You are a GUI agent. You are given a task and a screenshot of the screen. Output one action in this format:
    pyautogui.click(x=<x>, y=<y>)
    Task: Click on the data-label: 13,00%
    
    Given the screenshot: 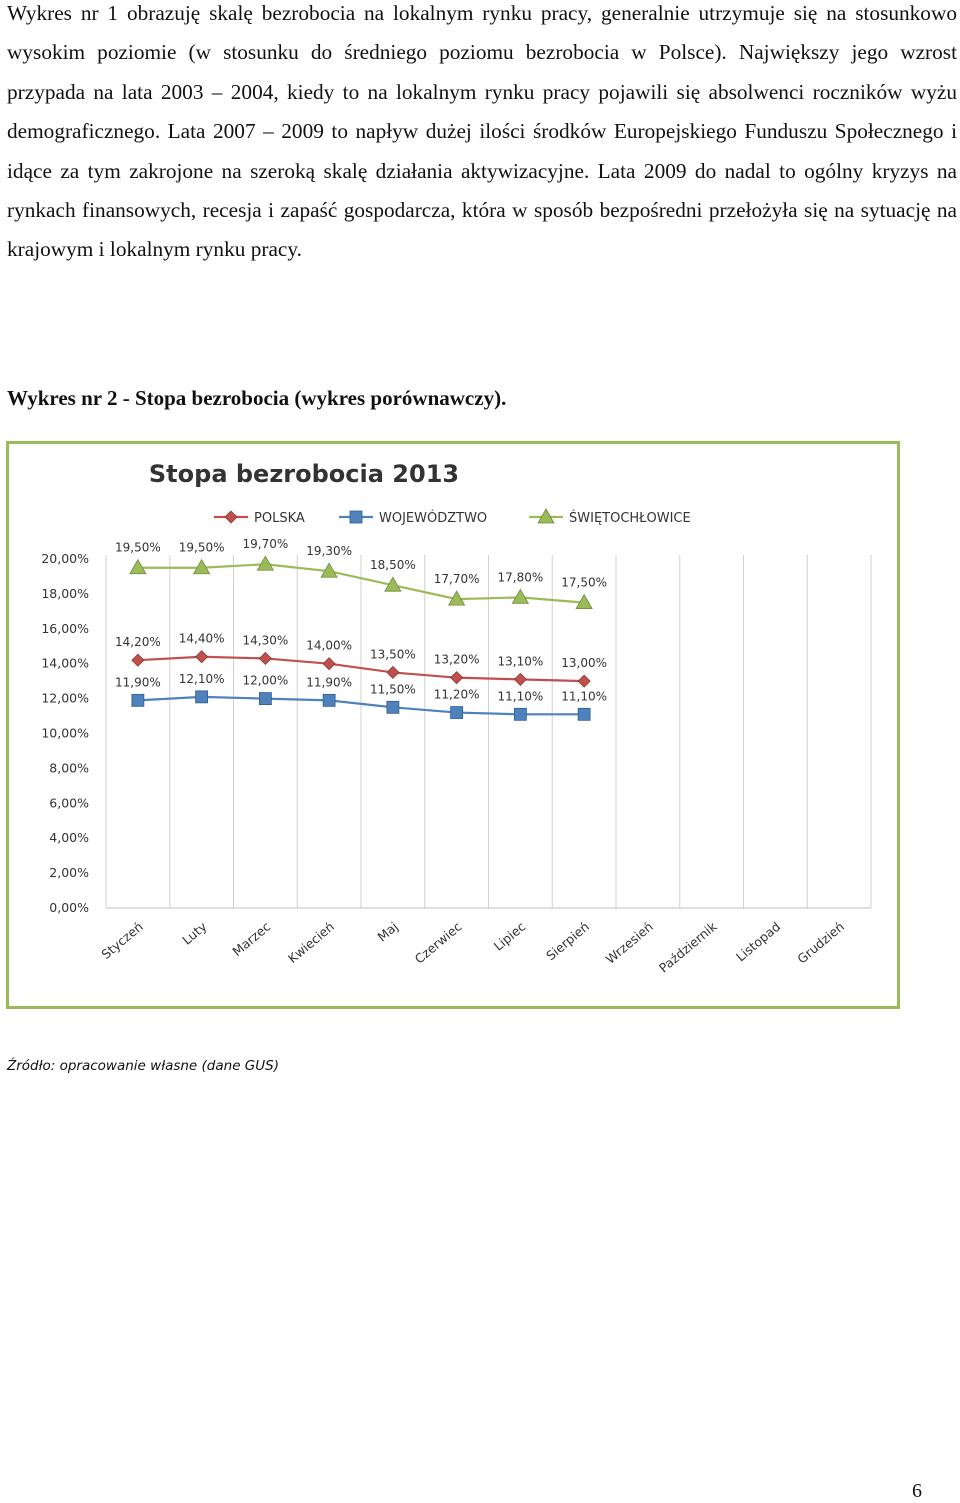 What is the action you would take?
    pyautogui.click(x=584, y=663)
    